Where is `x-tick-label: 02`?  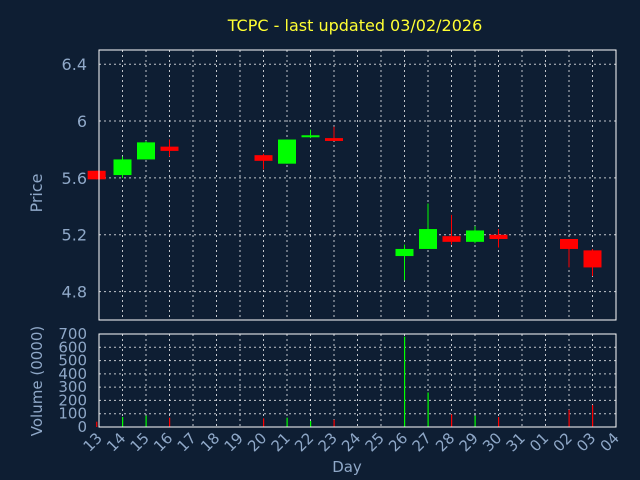 x-tick-label: 02 is located at coordinates (563, 442).